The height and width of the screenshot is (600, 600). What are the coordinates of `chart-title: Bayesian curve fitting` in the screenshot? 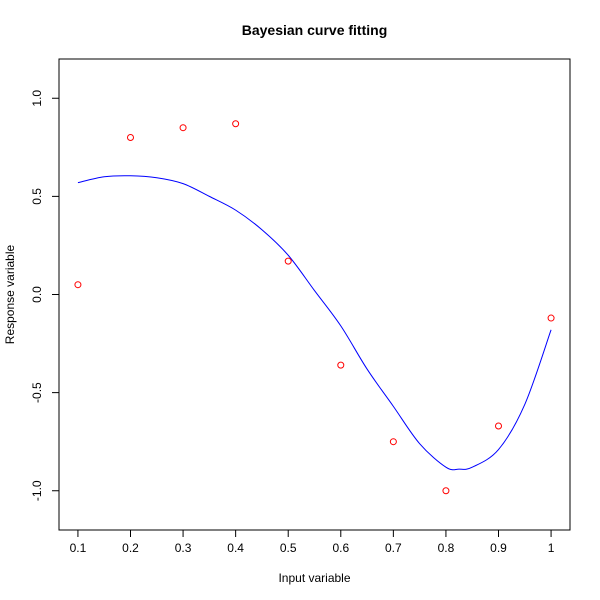 It's located at (315, 30).